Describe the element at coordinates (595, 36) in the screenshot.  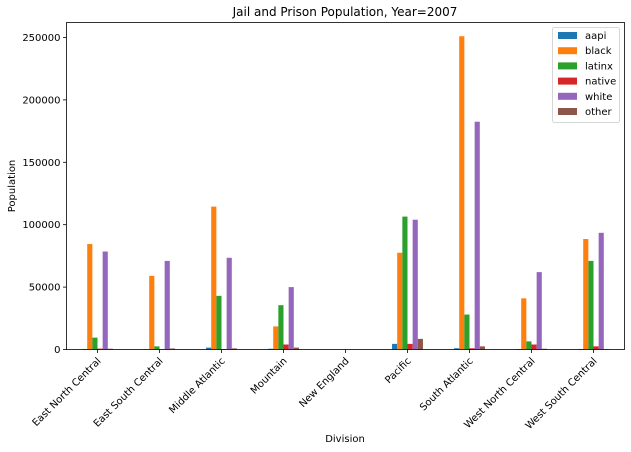
I see `legend-label-aapi: aapi` at that location.